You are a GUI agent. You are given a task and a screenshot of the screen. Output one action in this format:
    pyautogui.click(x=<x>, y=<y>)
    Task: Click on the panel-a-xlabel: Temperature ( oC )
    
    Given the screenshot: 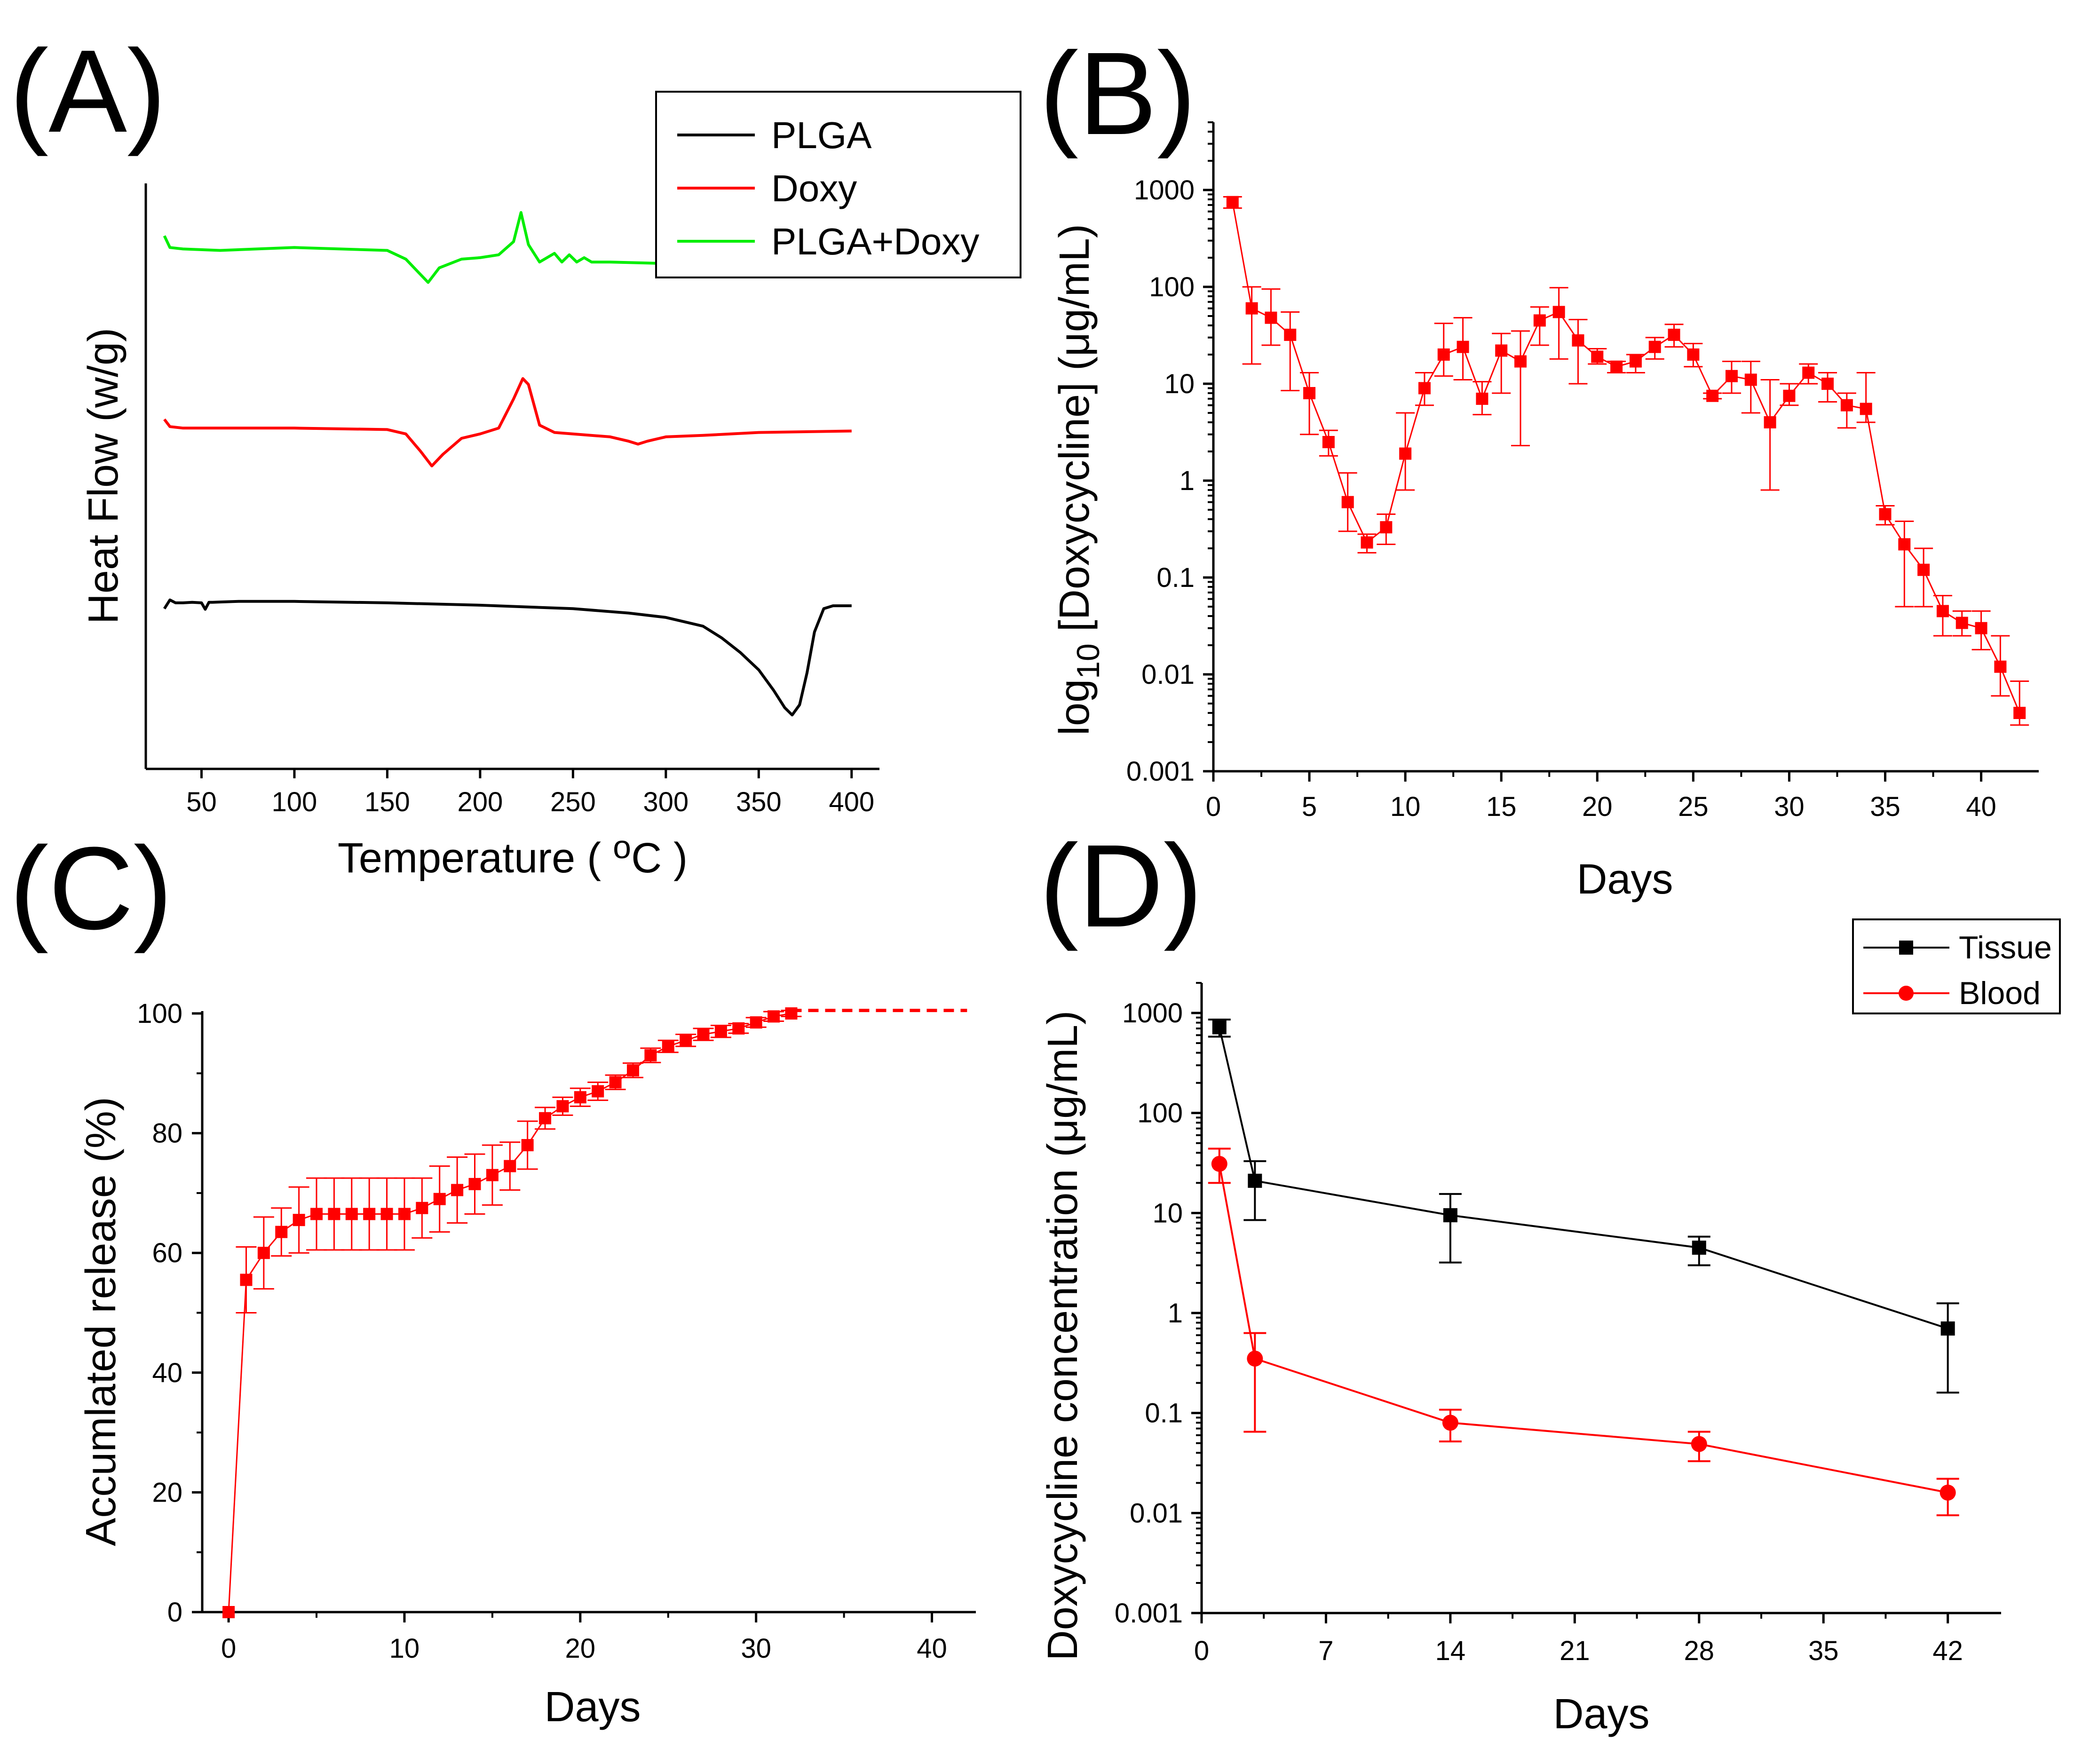 What is the action you would take?
    pyautogui.click(x=513, y=855)
    